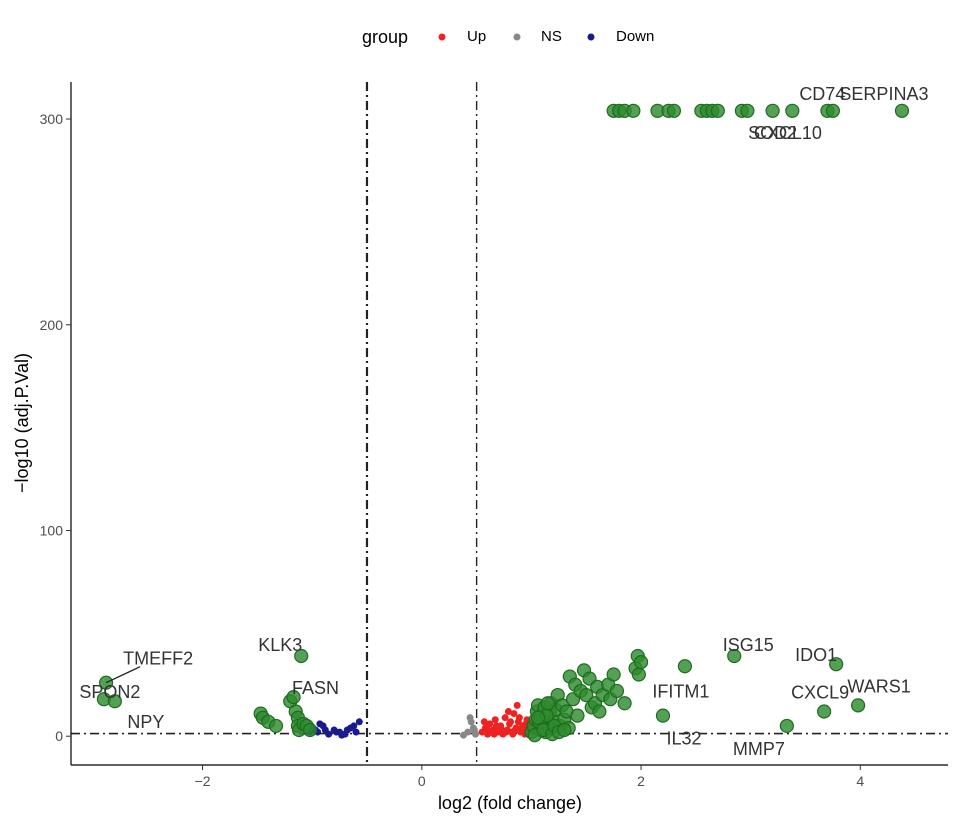 The height and width of the screenshot is (826, 960). I want to click on gene-label: ISG15, so click(748, 645).